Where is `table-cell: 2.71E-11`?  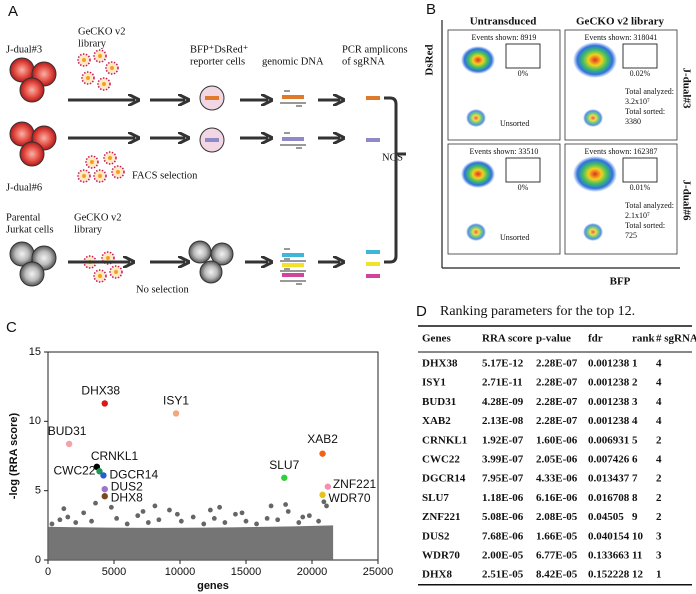 table-cell: 2.71E-11 is located at coordinates (502, 383).